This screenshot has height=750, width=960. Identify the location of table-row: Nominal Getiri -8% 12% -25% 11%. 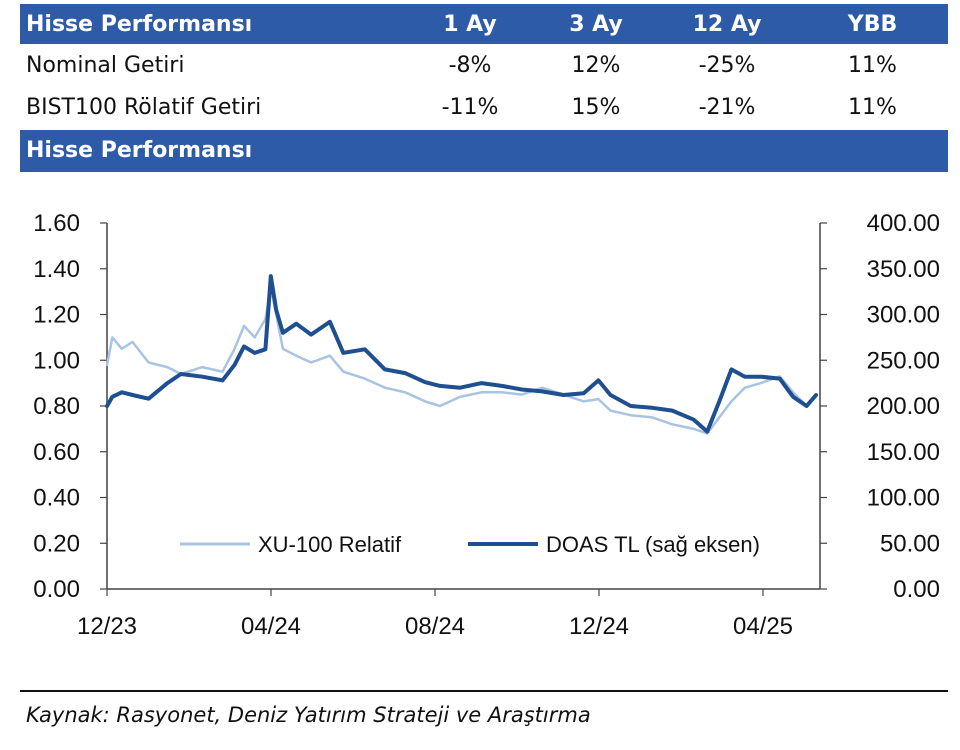
(484, 65).